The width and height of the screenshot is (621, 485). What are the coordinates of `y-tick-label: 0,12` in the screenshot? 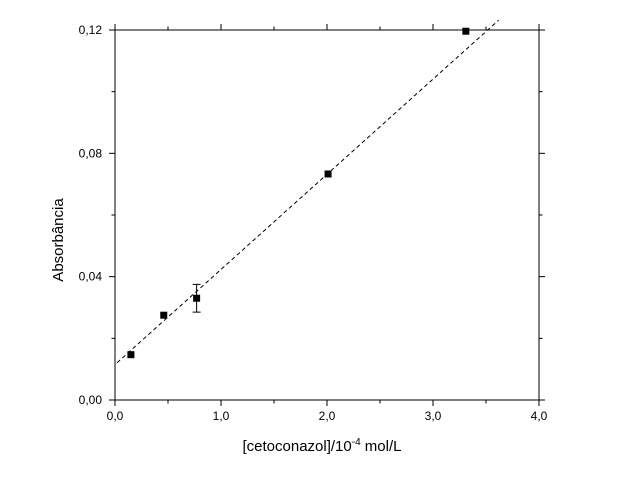 It's located at (91, 30).